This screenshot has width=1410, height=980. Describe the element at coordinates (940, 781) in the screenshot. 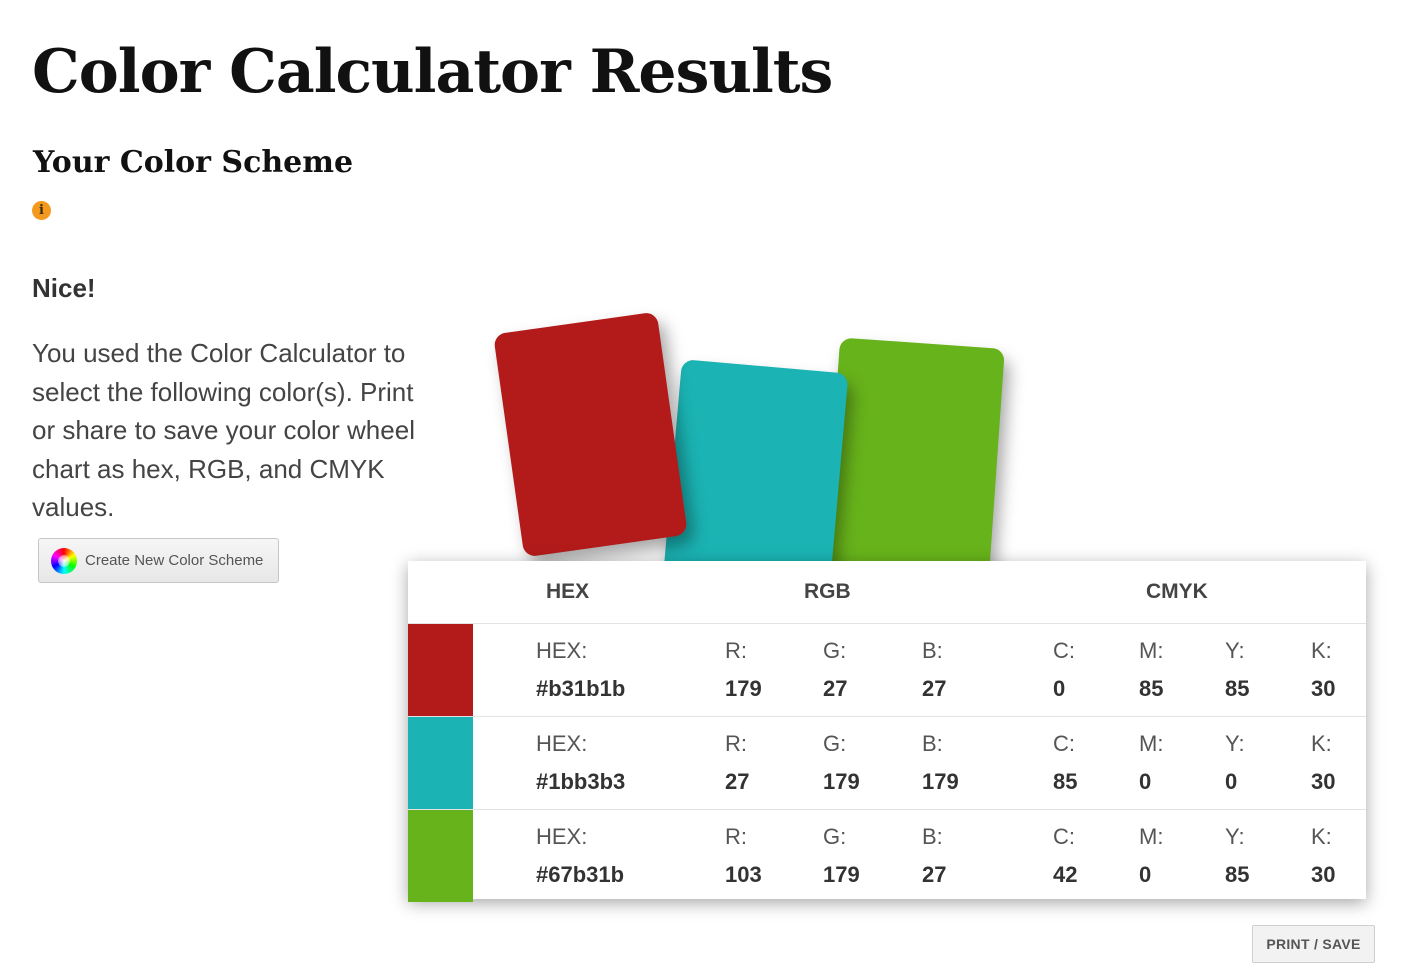

I see `b-value: 179` at that location.